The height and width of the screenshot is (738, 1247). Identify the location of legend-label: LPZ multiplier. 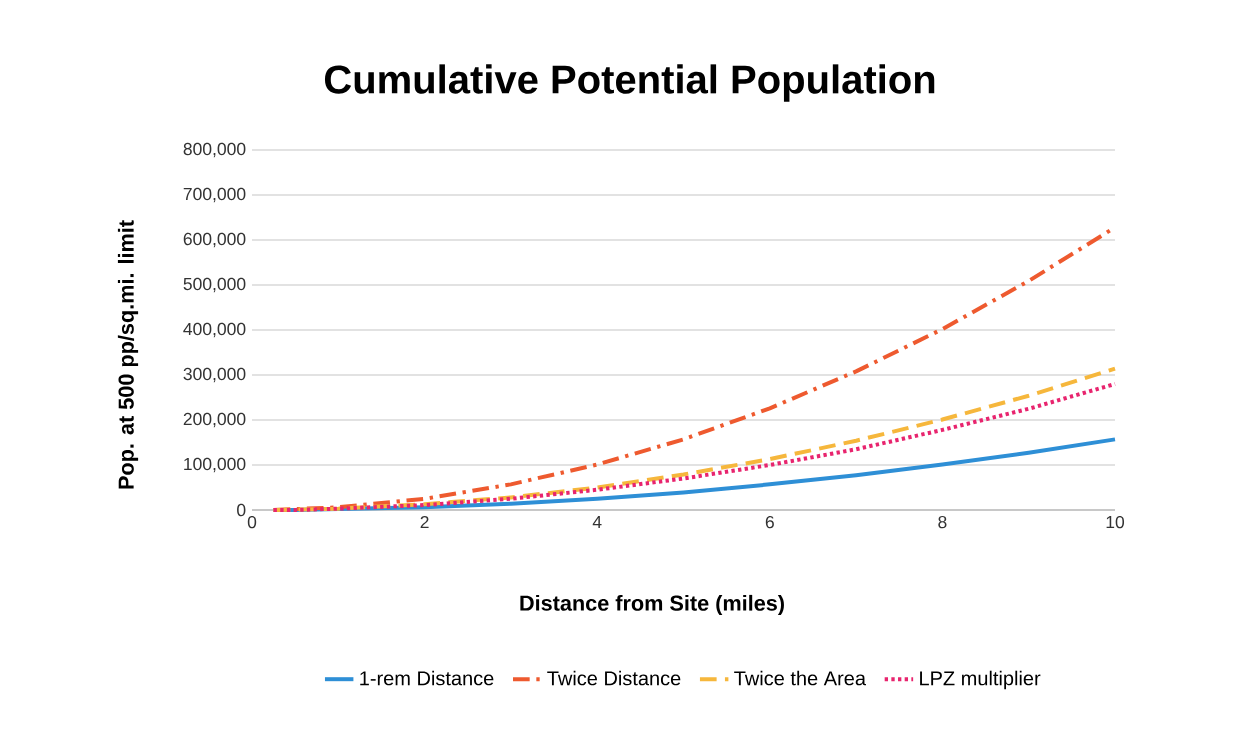
(980, 680).